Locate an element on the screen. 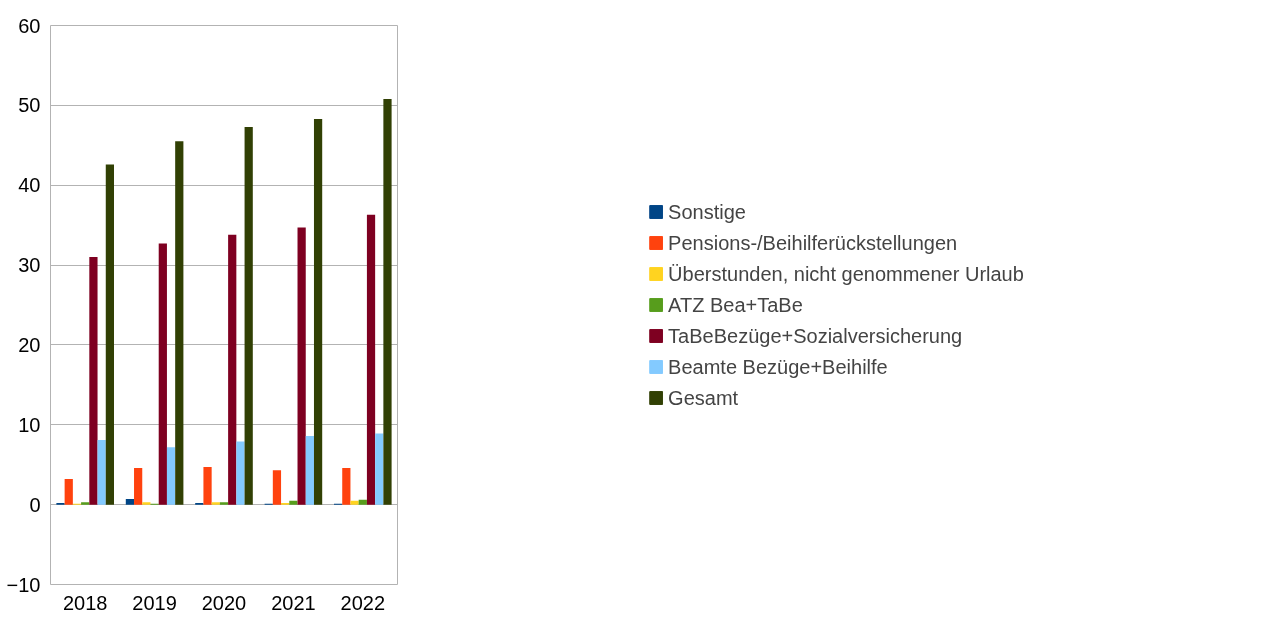 This screenshot has height=624, width=1274. y-tick-label: 10 is located at coordinates (29, 424).